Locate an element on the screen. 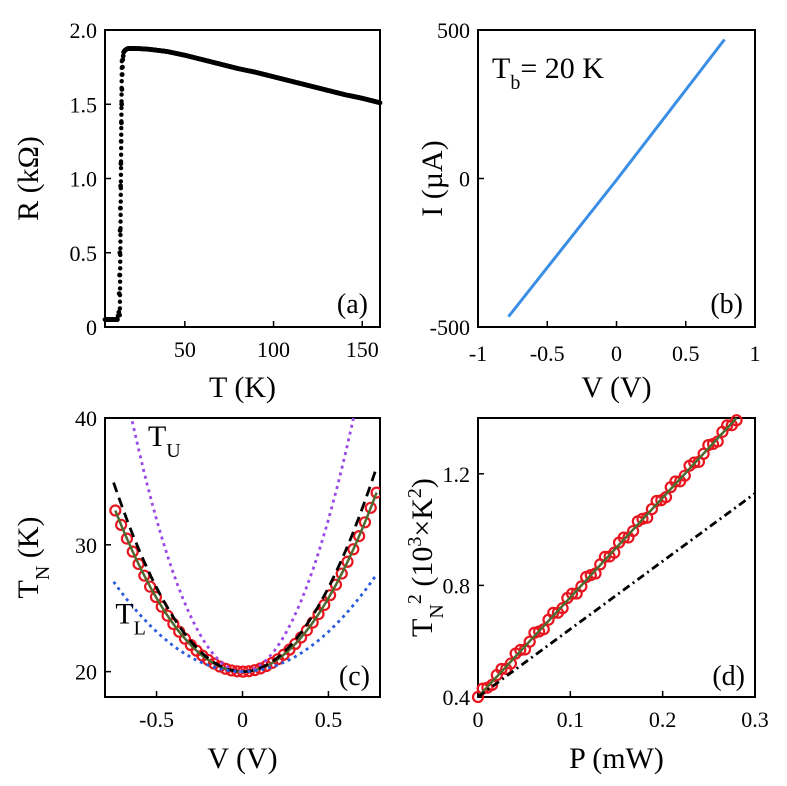 The image size is (787, 786). x-tick-label: 0.2 is located at coordinates (663, 719).